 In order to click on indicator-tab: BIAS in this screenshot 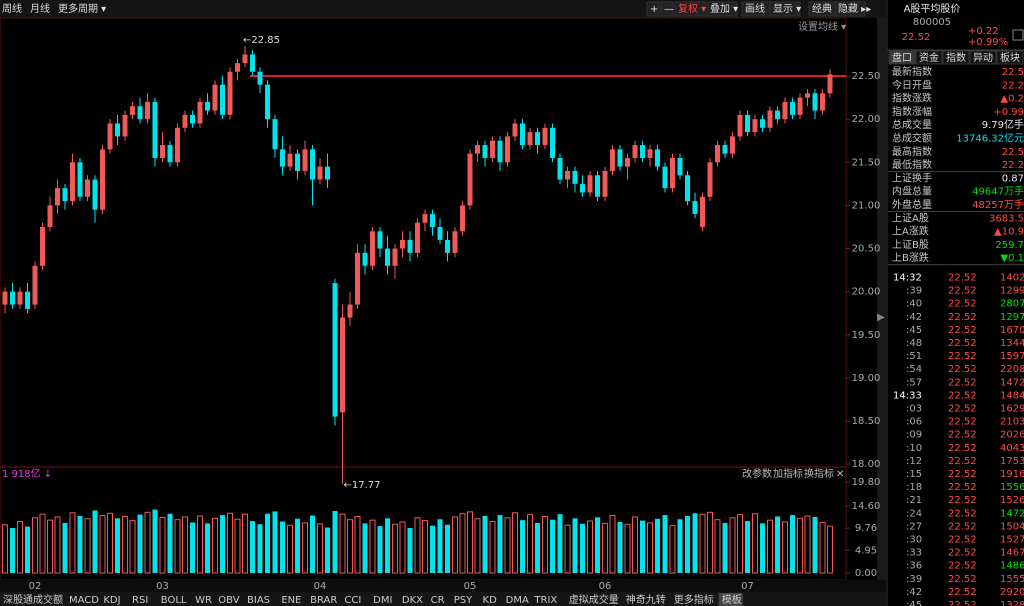, I will do `click(258, 600)`.